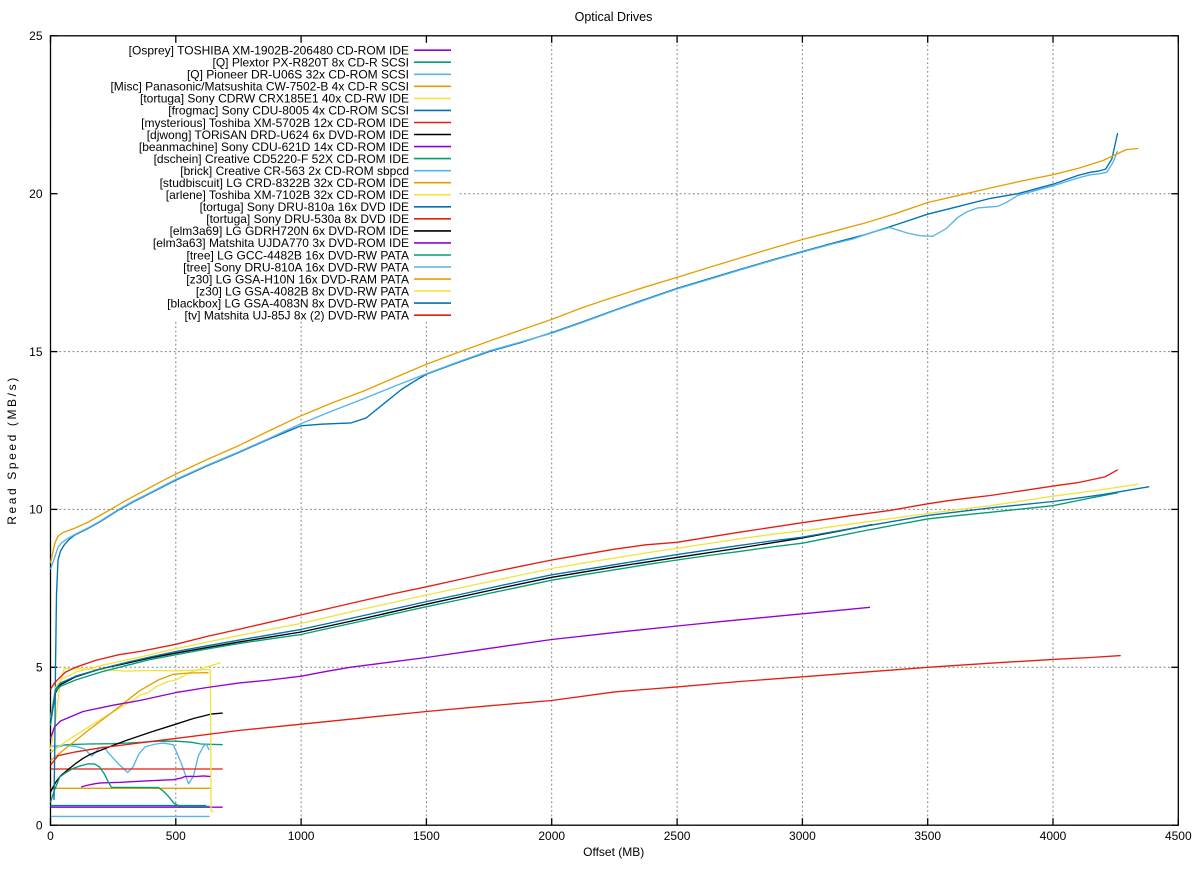 This screenshot has height=869, width=1200. What do you see at coordinates (297, 279) in the screenshot?
I see `svg-text:[z30] LG GSA-H10N 16x DVD-RAM: [z30] LG GSA-H10N 16x DVD-RAM PATA` at bounding box center [297, 279].